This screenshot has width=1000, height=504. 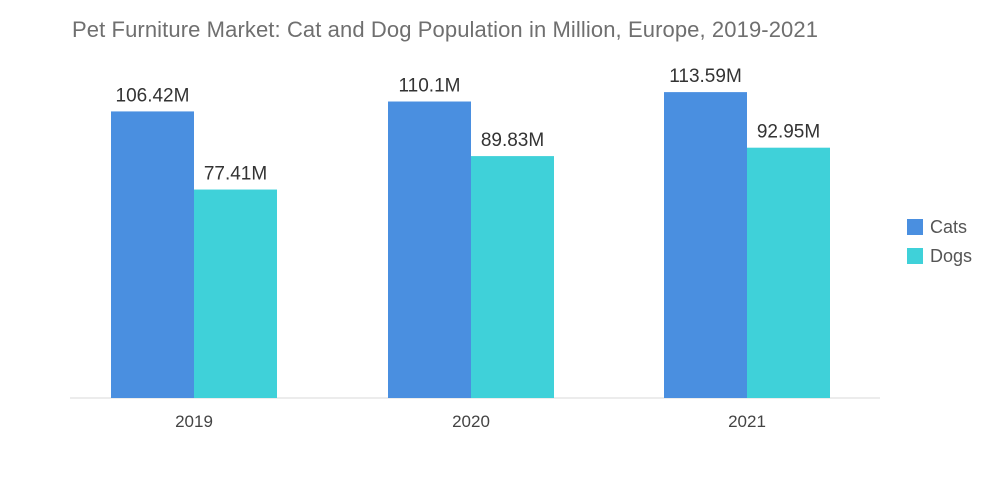 I want to click on data-label-dogs-2021: 92.95M, so click(x=788, y=132).